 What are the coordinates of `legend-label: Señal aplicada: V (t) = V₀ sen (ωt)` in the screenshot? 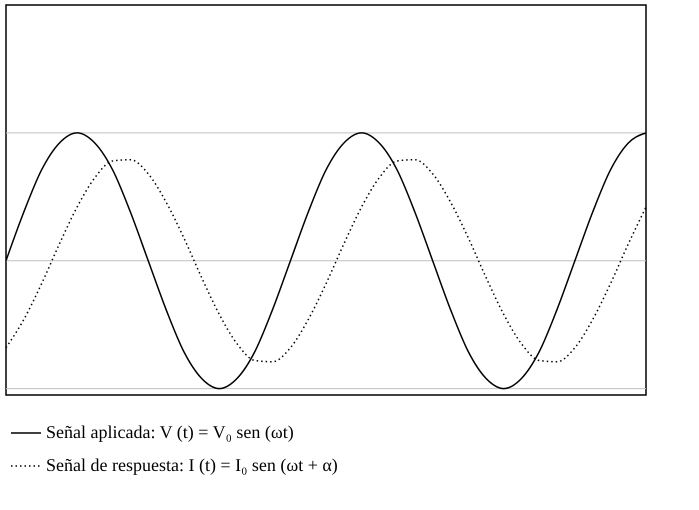 It's located at (170, 432).